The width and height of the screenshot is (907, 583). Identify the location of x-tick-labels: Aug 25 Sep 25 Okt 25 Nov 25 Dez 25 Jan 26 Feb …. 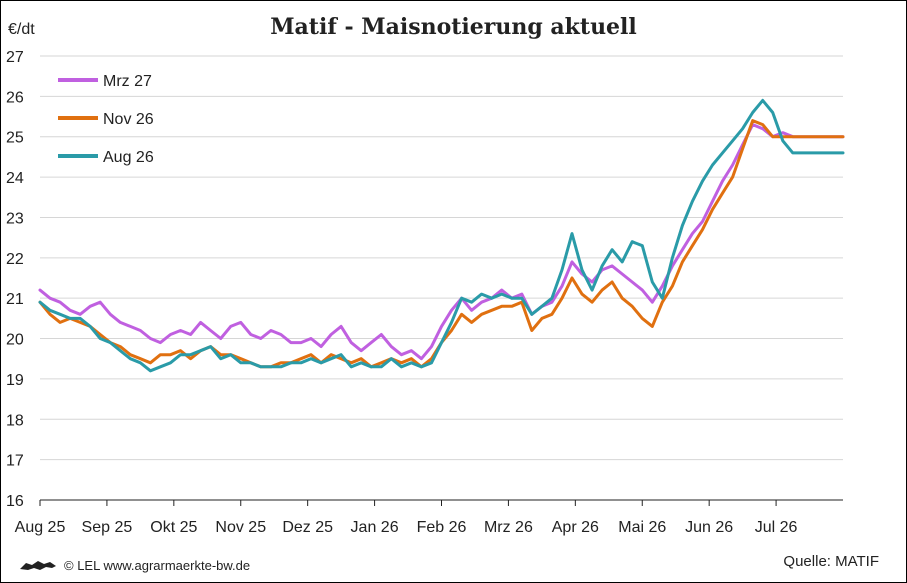
(406, 518).